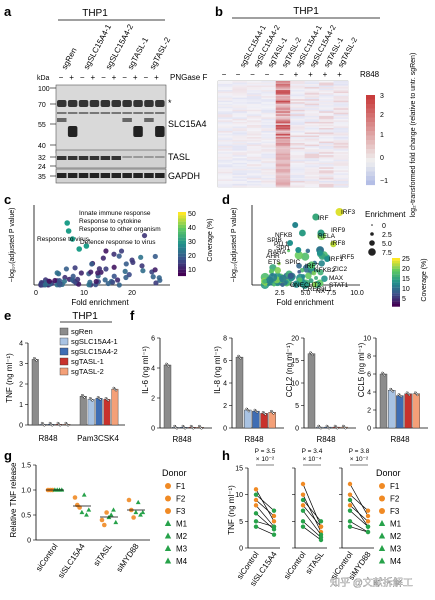 The width and height of the screenshot is (435, 600). What do you see at coordinates (136, 512) in the screenshot?
I see `donor-point` at bounding box center [136, 512].